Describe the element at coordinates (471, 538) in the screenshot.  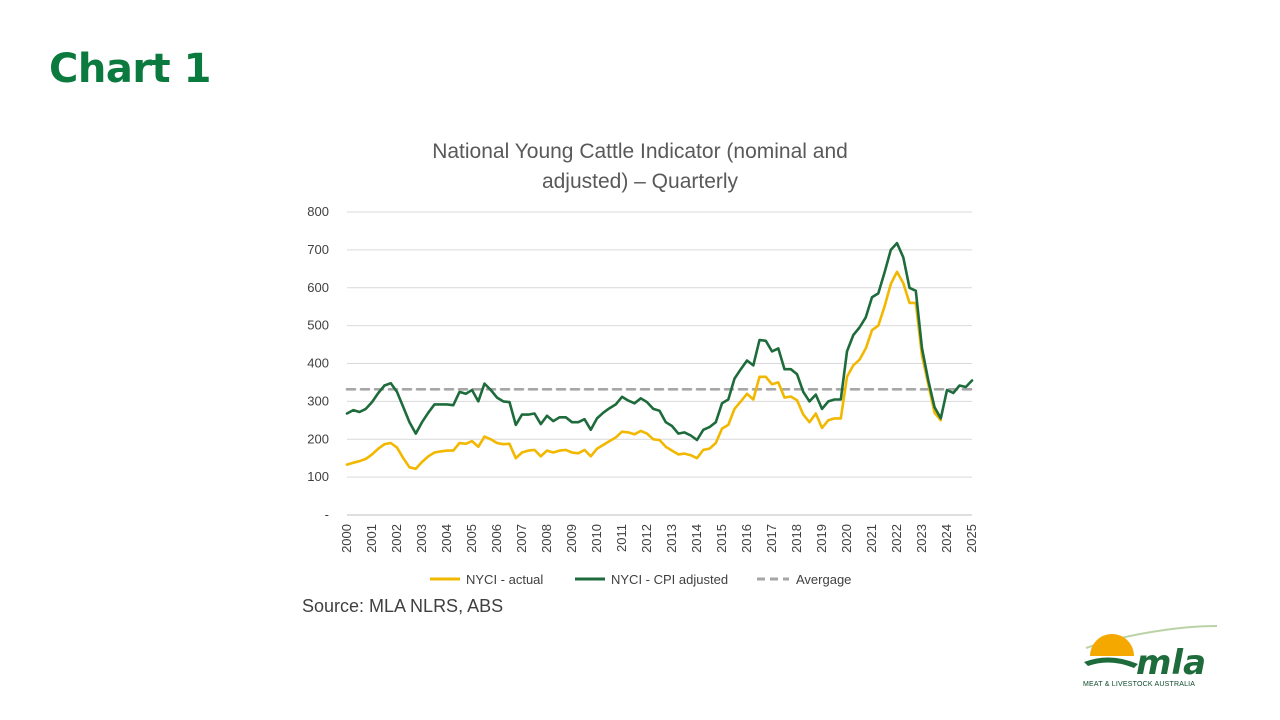
I see `x-tick-label: 2005` at that location.